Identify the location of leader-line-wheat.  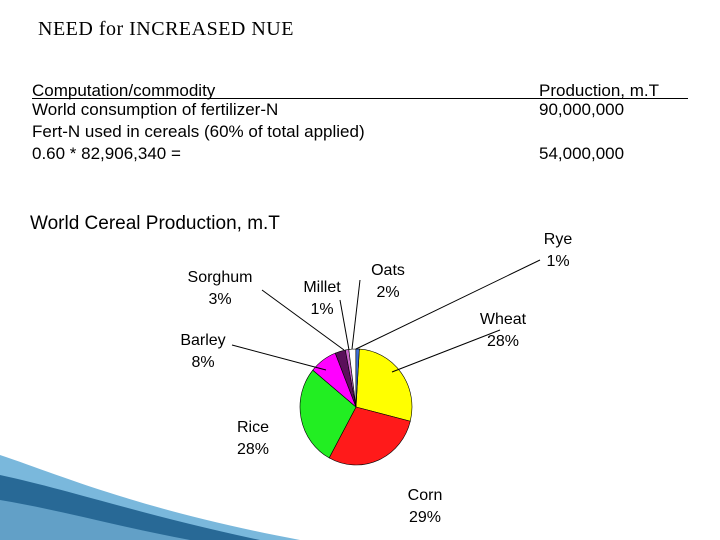
(446, 351).